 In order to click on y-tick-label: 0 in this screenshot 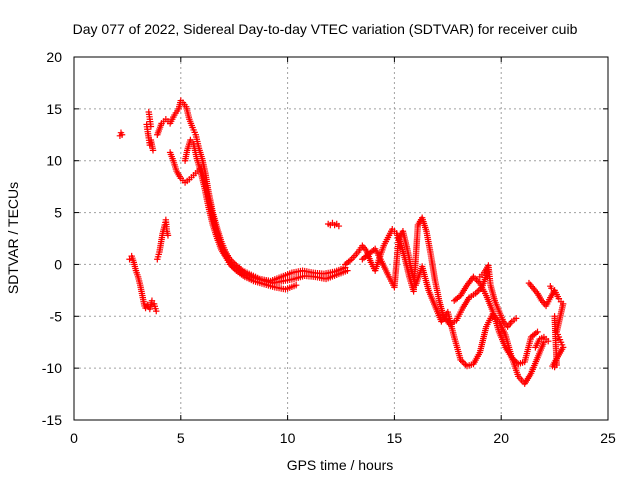, I will do `click(58, 264)`.